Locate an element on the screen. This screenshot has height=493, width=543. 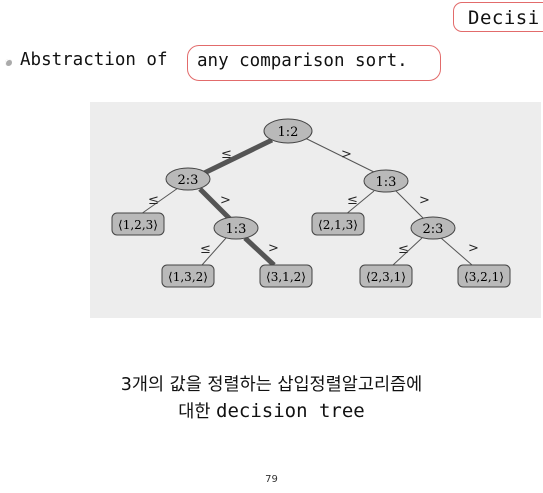
node-right: 1:3 is located at coordinates (386, 181).